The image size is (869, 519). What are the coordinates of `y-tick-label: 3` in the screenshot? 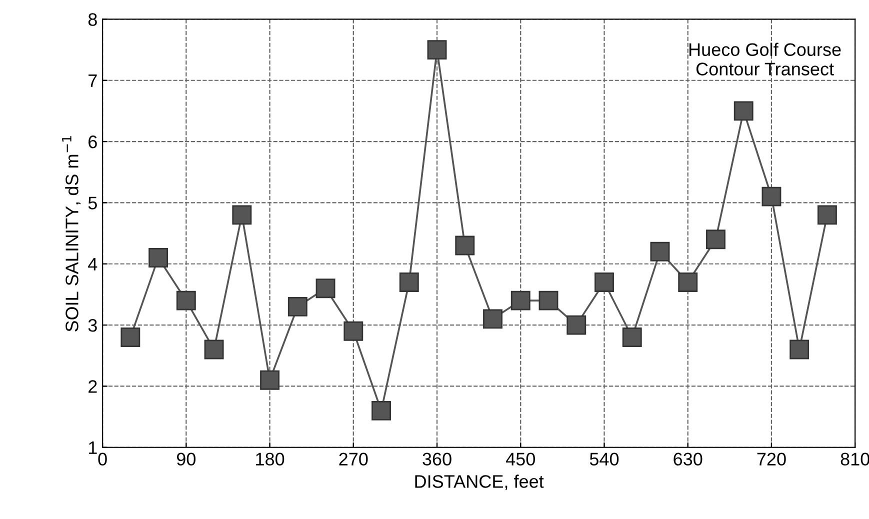 It's located at (92, 325).